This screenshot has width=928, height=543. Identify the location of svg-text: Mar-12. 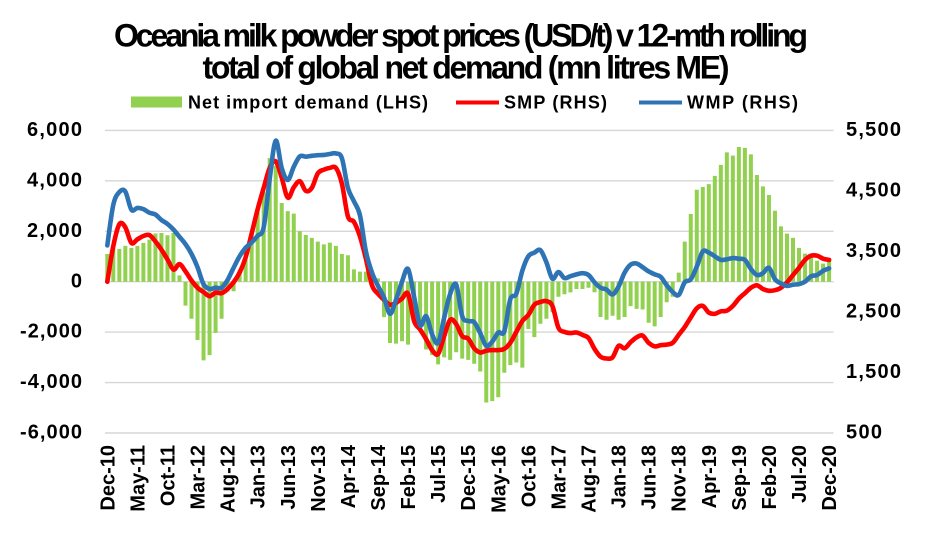
(199, 477).